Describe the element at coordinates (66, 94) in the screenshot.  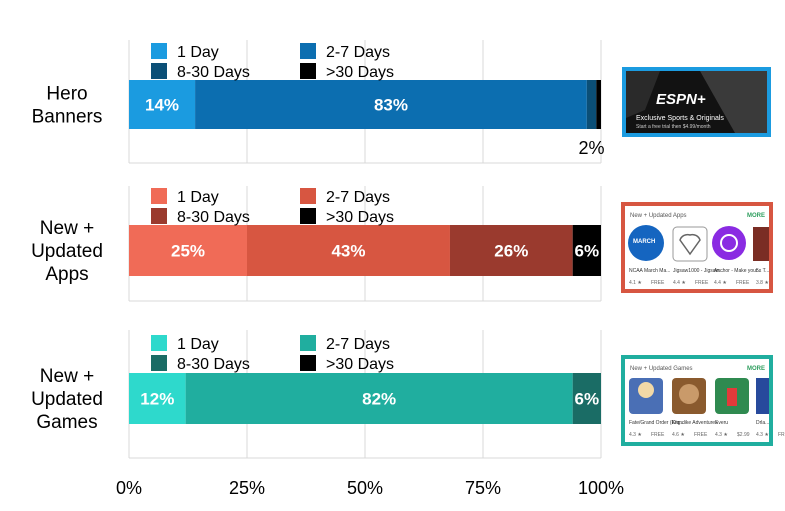
I see `category-label-hero: Hero` at that location.